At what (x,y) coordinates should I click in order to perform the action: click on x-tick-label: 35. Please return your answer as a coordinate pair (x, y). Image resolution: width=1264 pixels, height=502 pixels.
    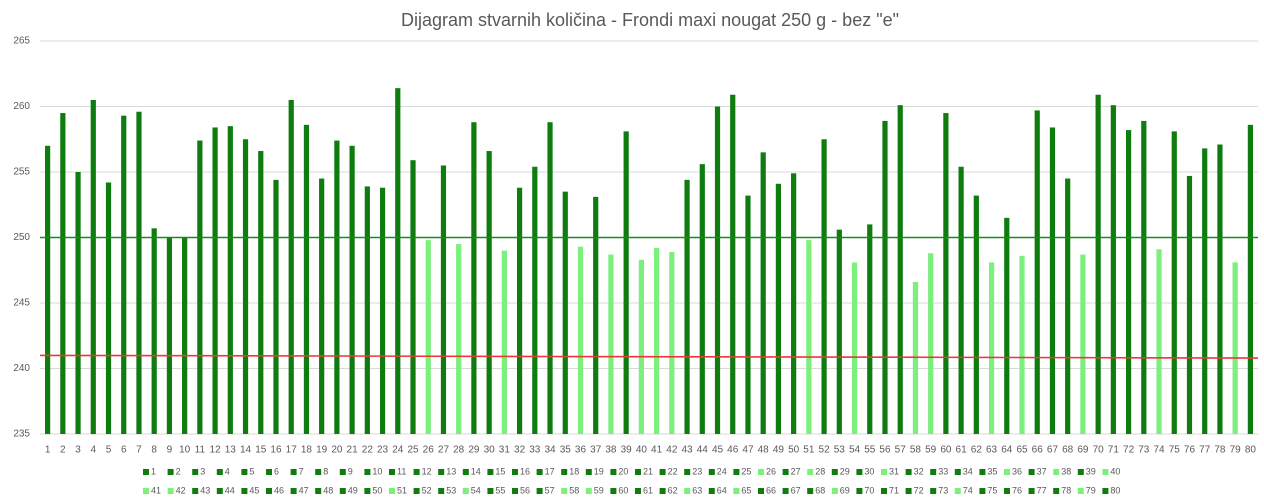
    Looking at the image, I should click on (566, 450).